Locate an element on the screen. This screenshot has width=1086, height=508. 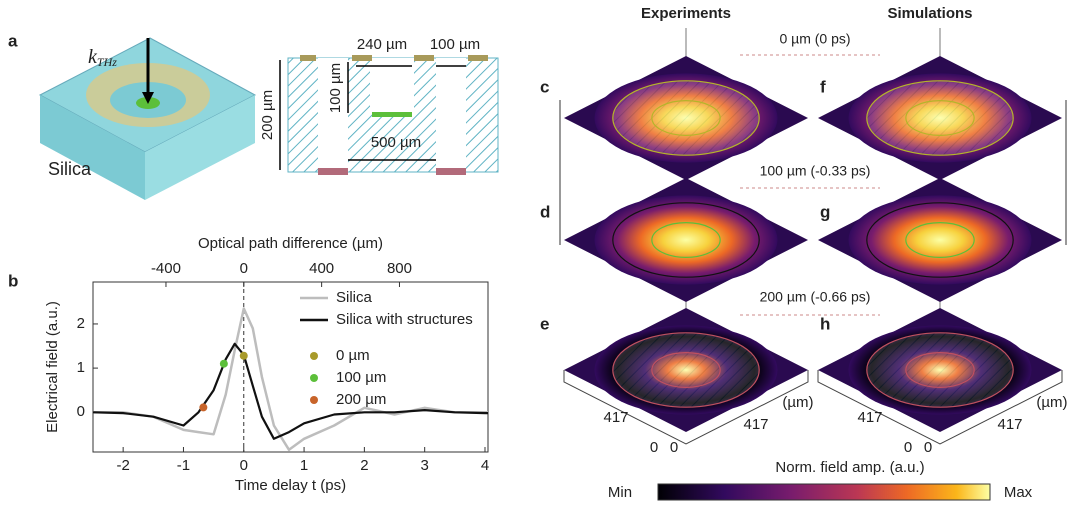
colorbar-min: Min is located at coordinates (620, 492).